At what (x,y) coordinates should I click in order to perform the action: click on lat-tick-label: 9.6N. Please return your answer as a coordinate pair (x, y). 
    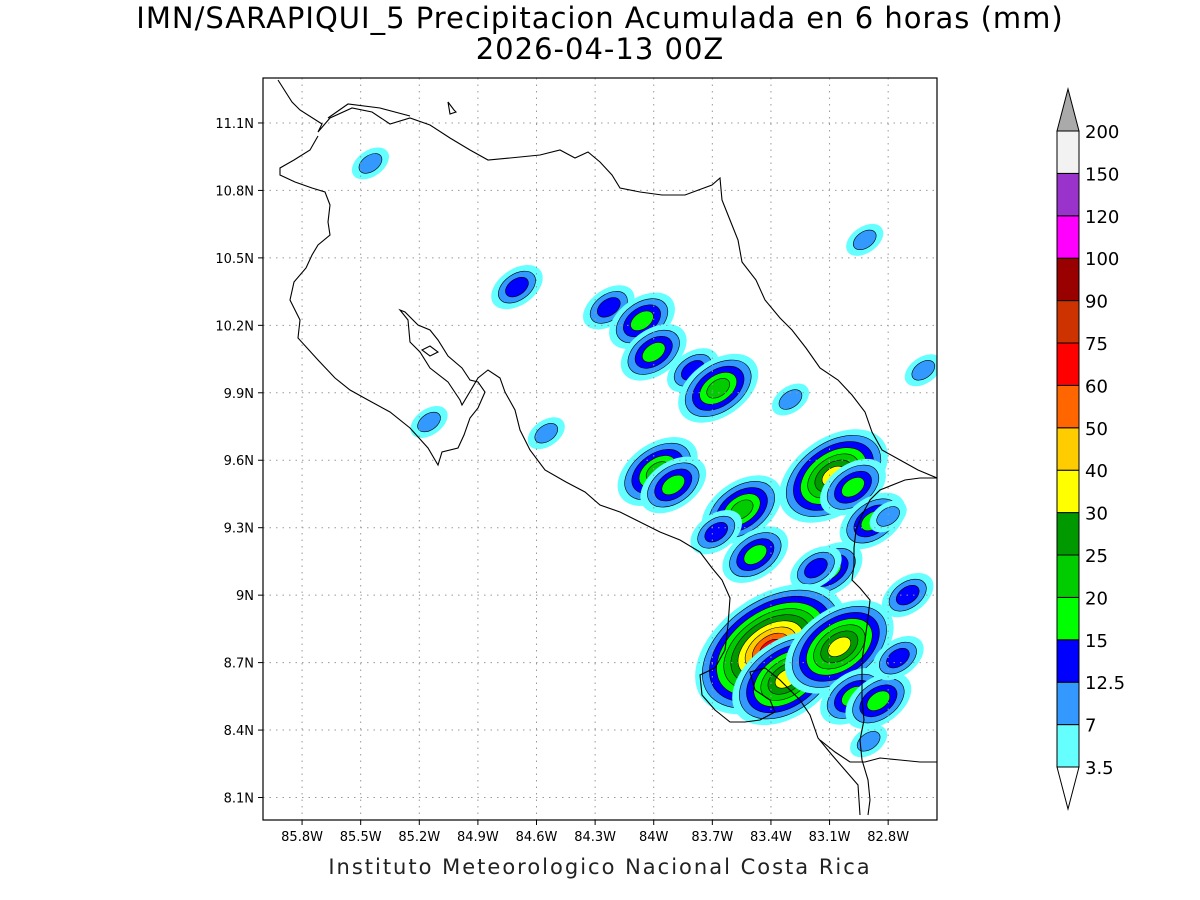
    Looking at the image, I should click on (239, 461).